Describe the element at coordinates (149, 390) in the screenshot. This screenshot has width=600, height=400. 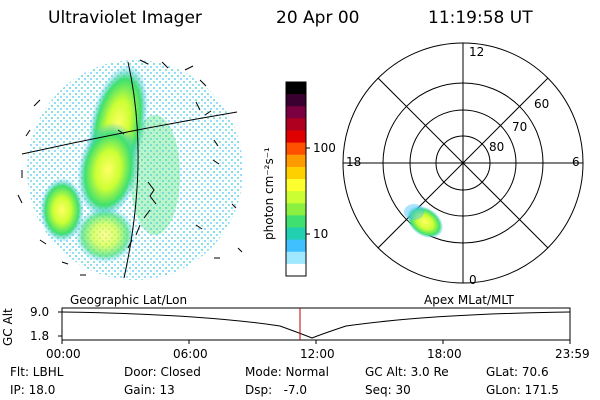
I see `status-gain: Gain: 13` at that location.